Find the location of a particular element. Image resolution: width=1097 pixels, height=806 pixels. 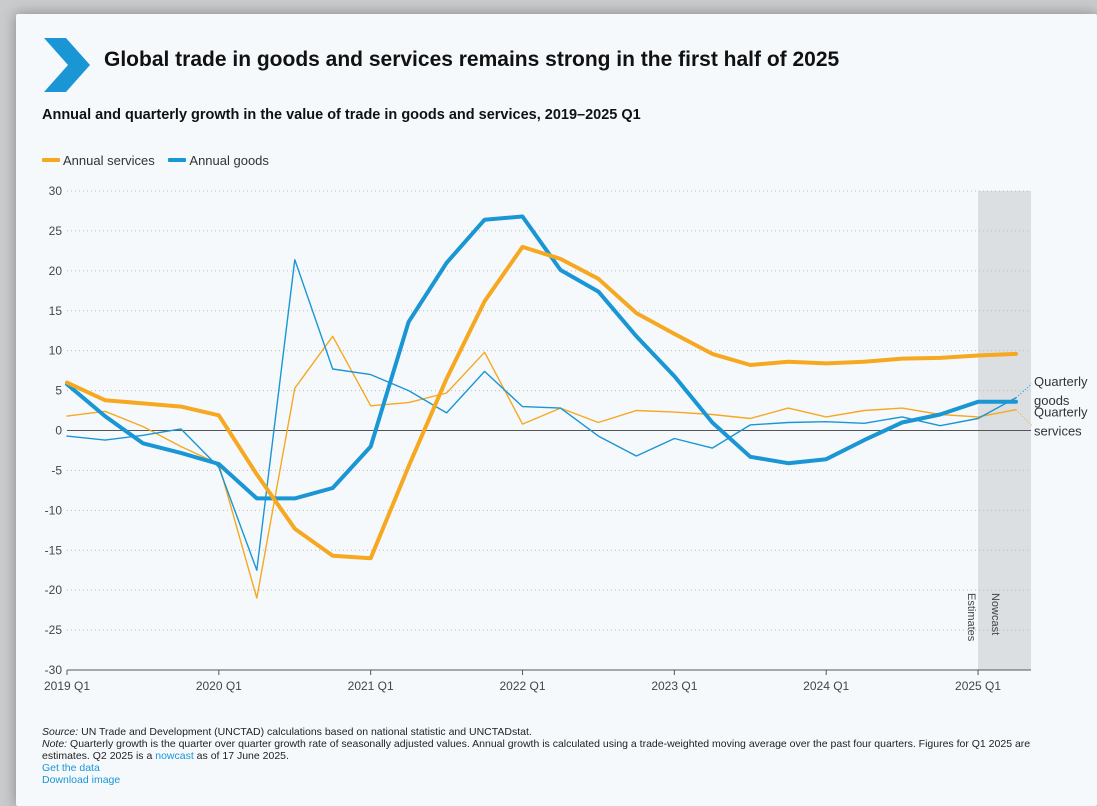

note-label: Note: is located at coordinates (55, 744).